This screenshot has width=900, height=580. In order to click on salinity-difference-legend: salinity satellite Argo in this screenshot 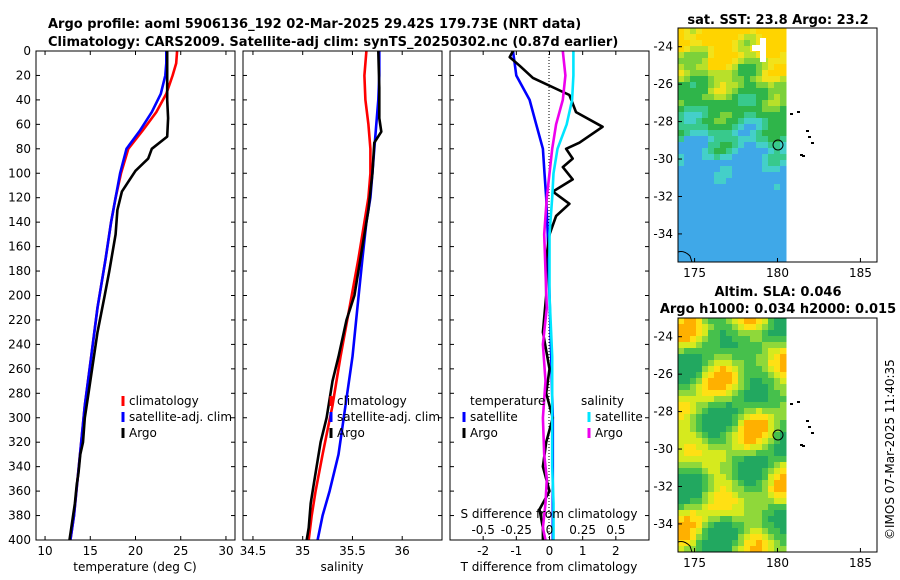, I will do `click(612, 417)`.